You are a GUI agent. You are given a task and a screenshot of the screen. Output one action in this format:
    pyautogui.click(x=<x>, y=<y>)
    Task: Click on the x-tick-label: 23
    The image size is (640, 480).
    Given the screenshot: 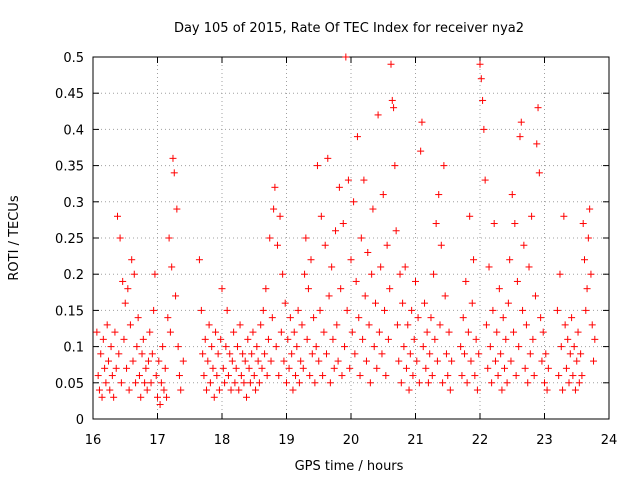 What is the action you would take?
    pyautogui.click(x=544, y=440)
    